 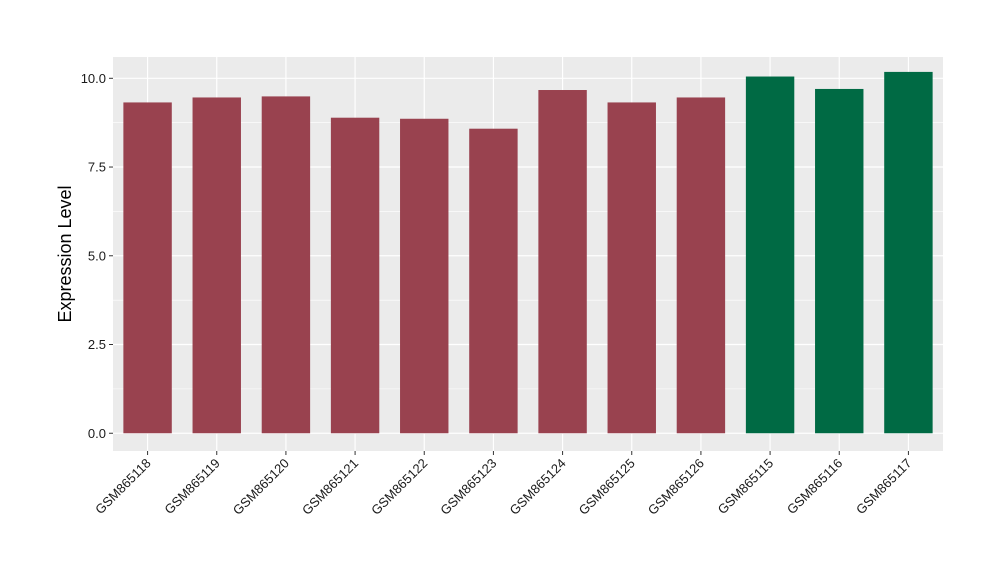 What do you see at coordinates (815, 487) in the screenshot?
I see `x-tick-label: GSM865116` at bounding box center [815, 487].